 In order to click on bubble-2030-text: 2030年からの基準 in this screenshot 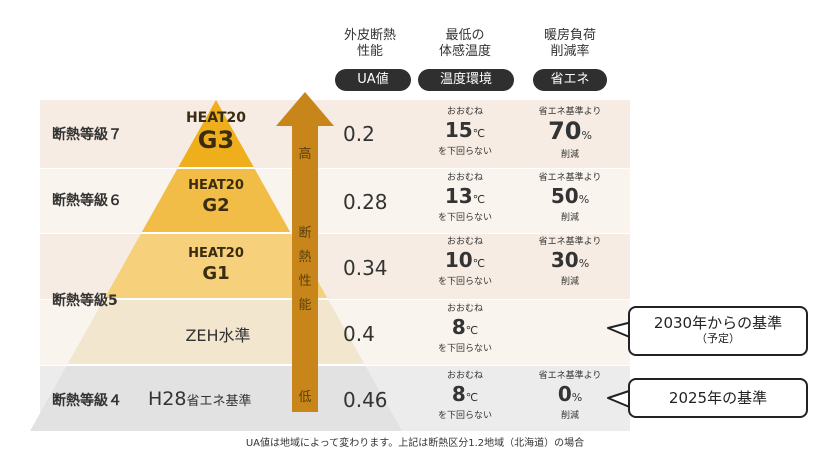, I will do `click(718, 323)`.